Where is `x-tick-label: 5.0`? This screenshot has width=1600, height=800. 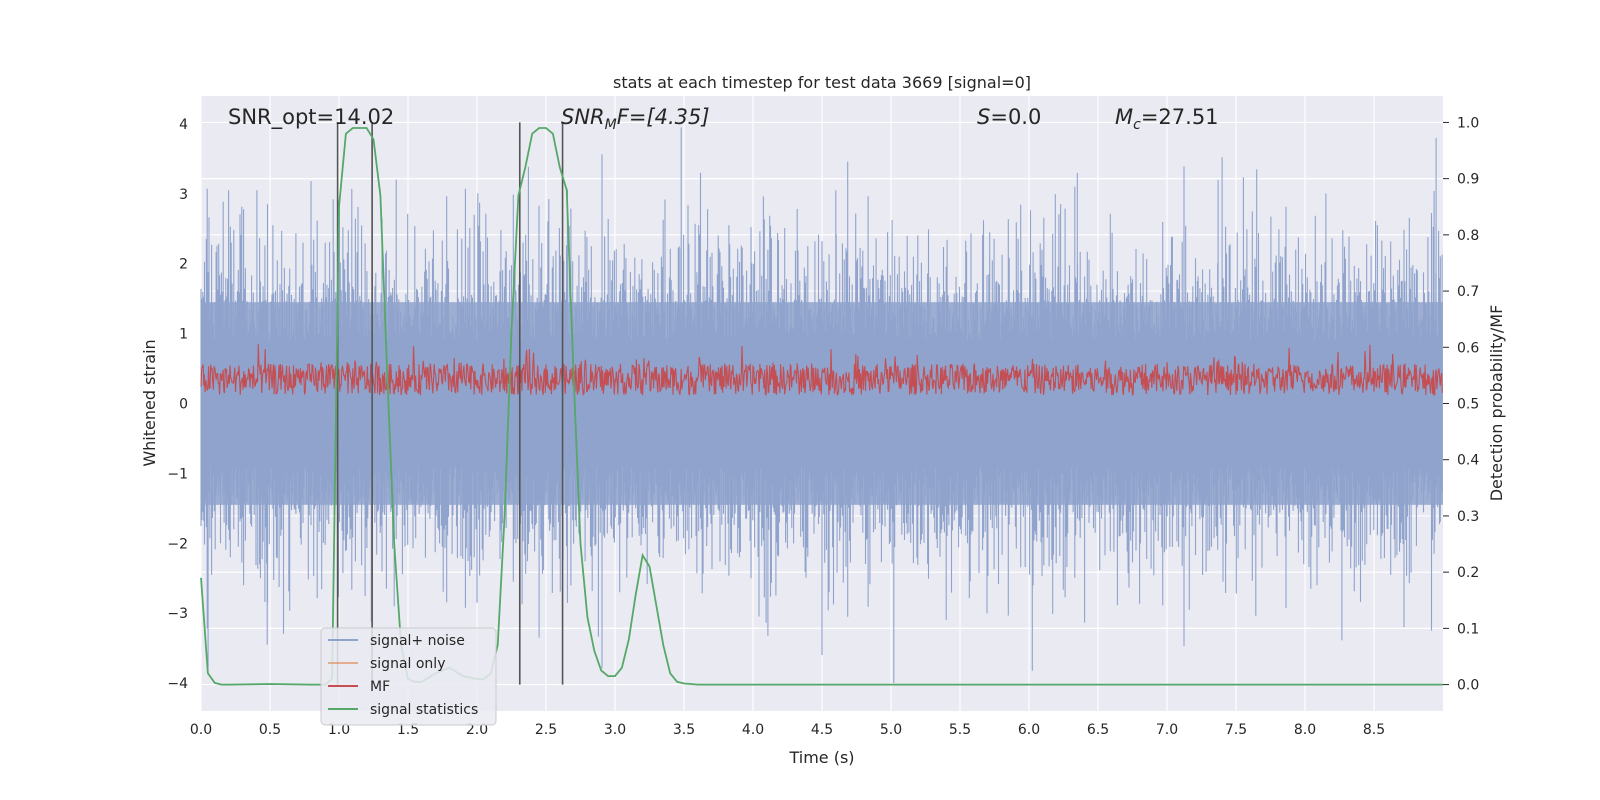
x-tick-label: 5.0 is located at coordinates (891, 730).